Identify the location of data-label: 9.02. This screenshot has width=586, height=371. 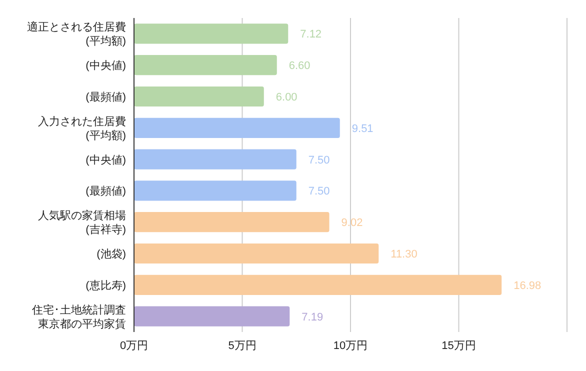
(352, 223).